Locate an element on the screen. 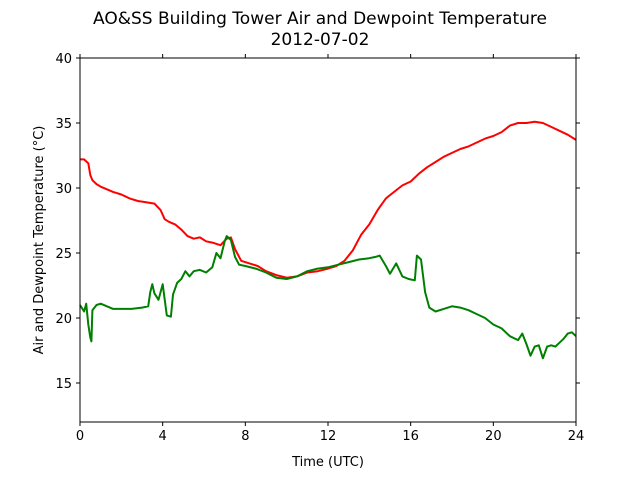 Image resolution: width=640 pixels, height=480 pixels. y-tick-label: 30 is located at coordinates (63, 189).